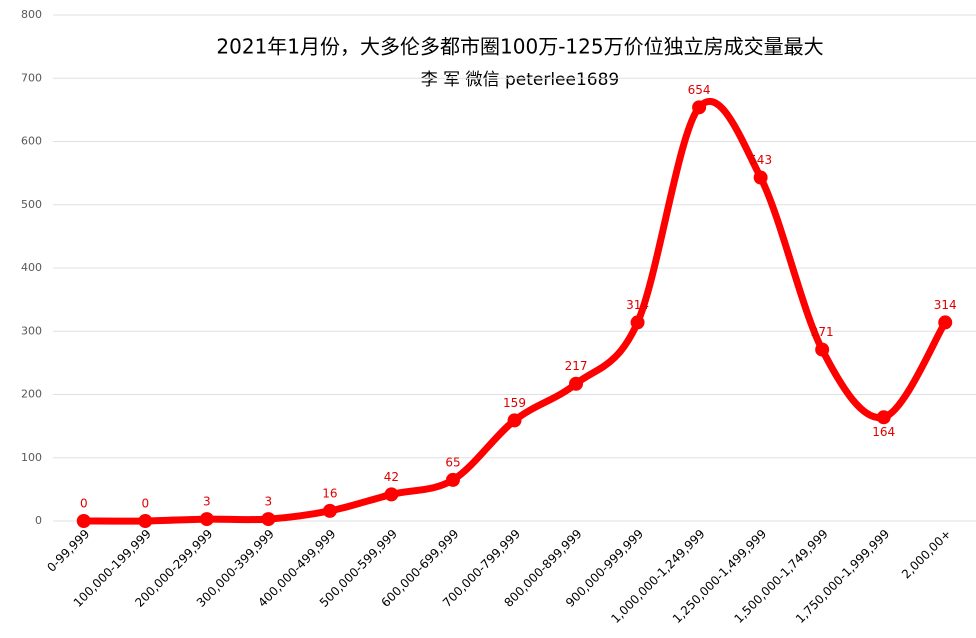 Image resolution: width=976 pixels, height=638 pixels. What do you see at coordinates (391, 477) in the screenshot?
I see `data-label: 42` at bounding box center [391, 477].